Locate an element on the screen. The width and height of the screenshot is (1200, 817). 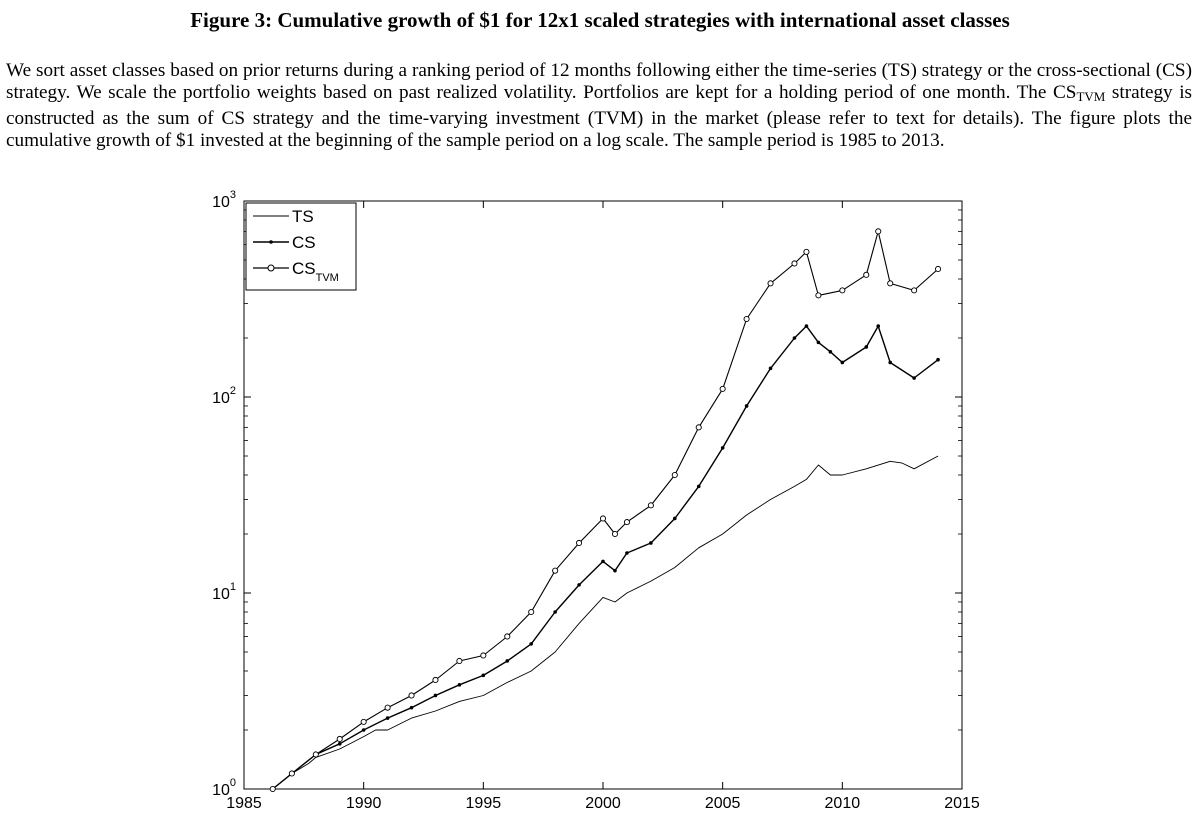
y-tick-label: 10³ is located at coordinates (224, 200).